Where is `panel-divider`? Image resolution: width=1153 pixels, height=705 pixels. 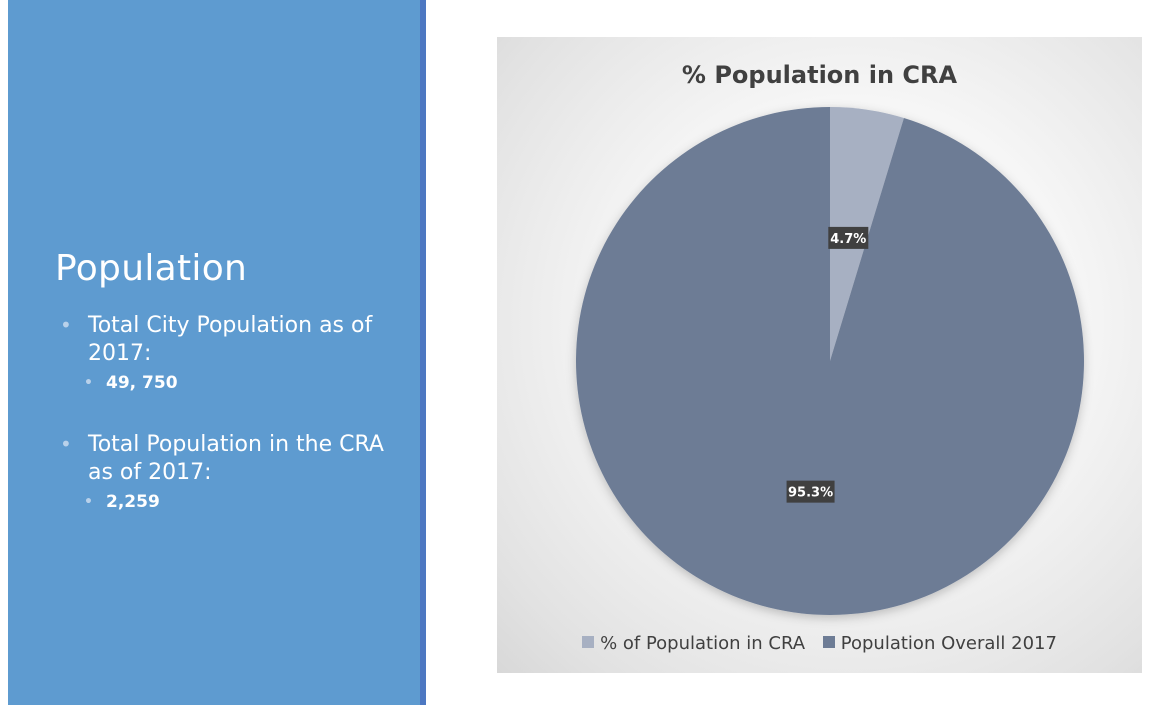
panel-divider is located at coordinates (423, 352).